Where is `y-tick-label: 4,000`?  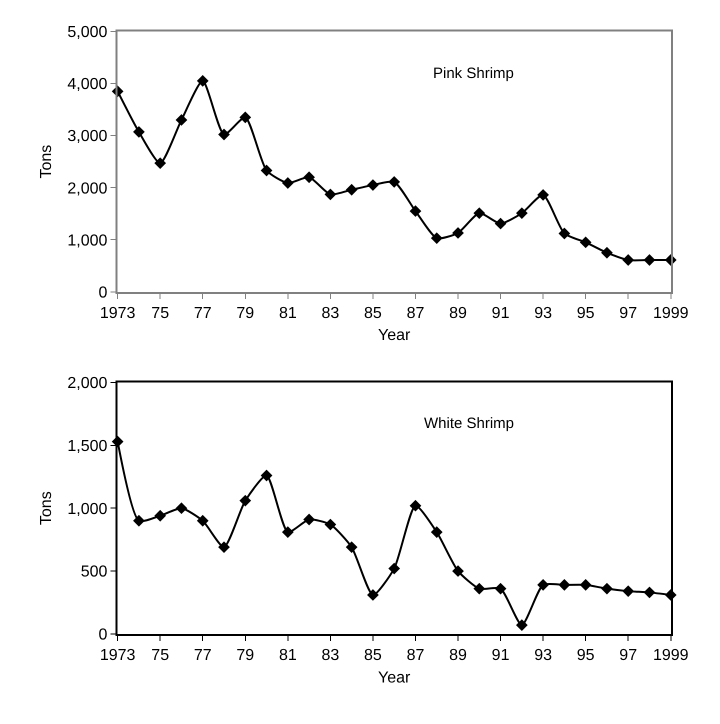
y-tick-label: 4,000 is located at coordinates (87, 85).